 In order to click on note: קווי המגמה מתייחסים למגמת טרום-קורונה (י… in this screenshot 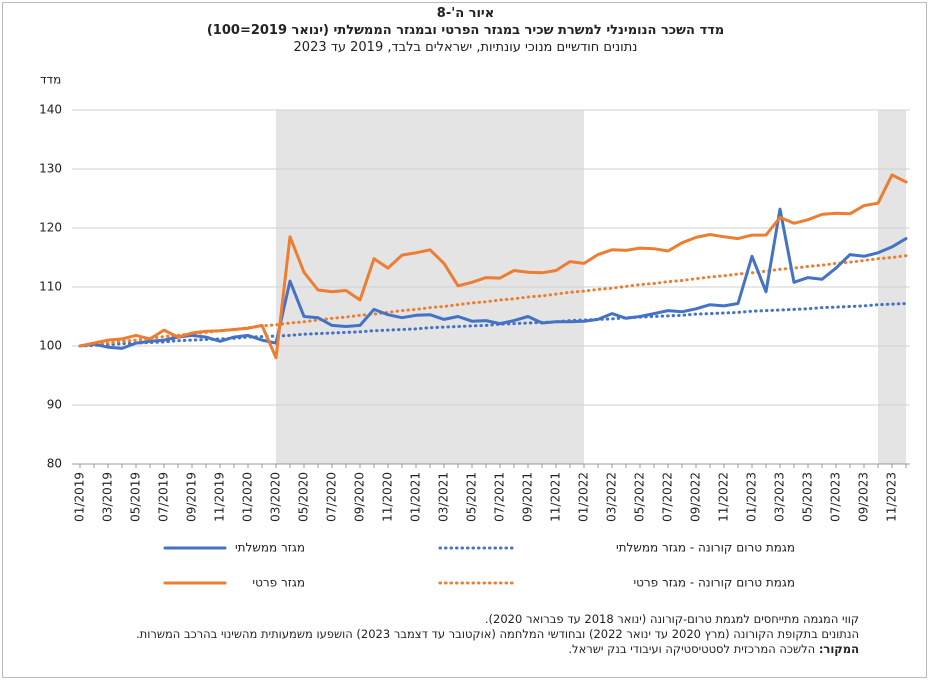, I will do `click(671, 619)`.